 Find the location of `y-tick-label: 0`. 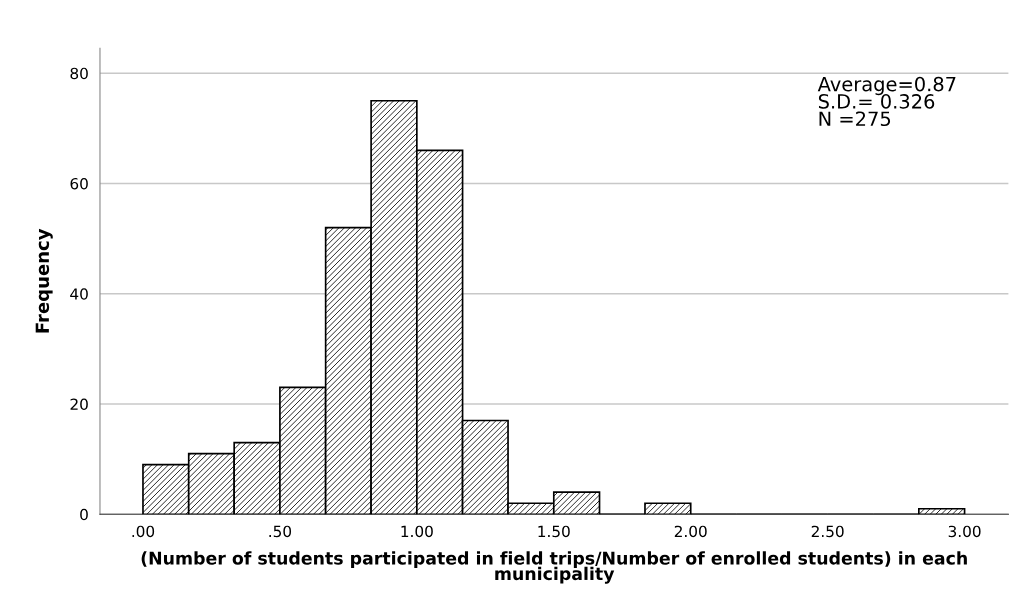

y-tick-label: 0 is located at coordinates (84, 514).